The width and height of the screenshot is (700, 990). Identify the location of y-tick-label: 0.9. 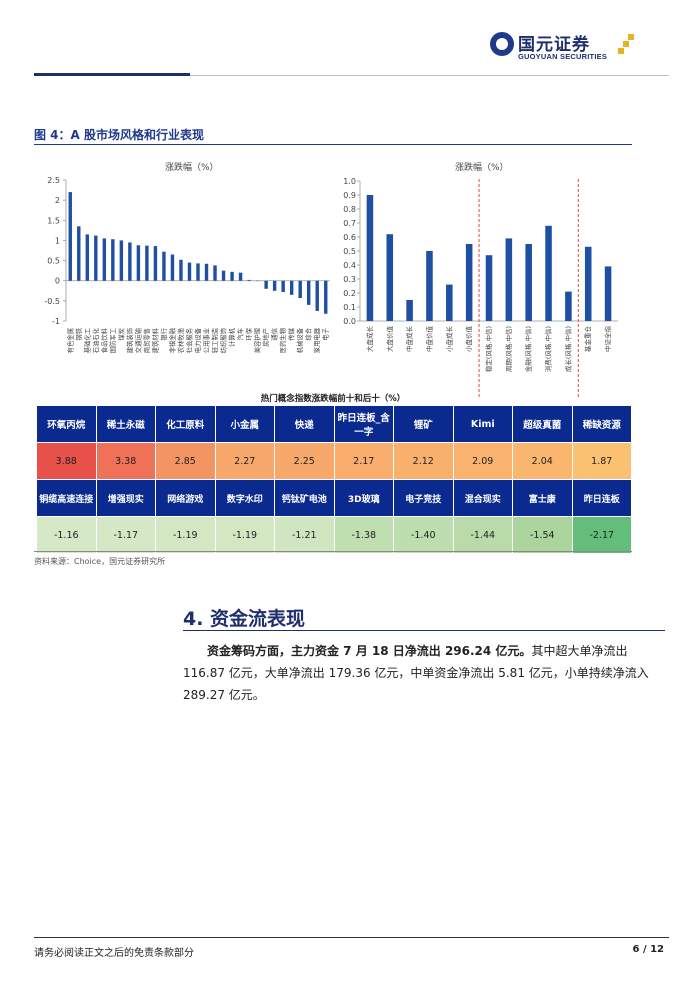
(349, 195).